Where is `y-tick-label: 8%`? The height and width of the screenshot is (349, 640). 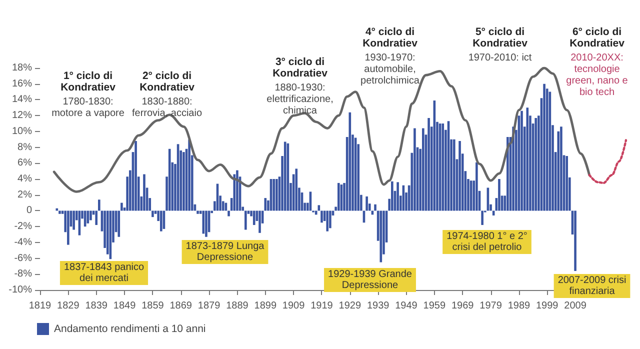 y-tick-label: 8% is located at coordinates (25, 147).